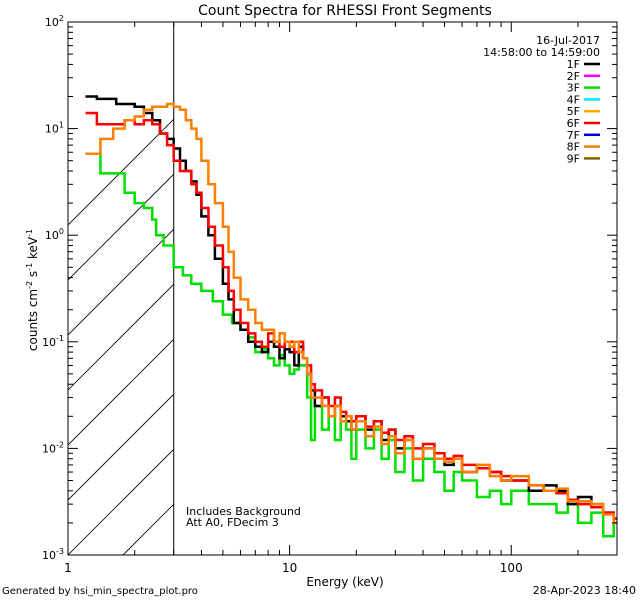 The image size is (640, 600). I want to click on x-tick-label: 10, so click(289, 568).